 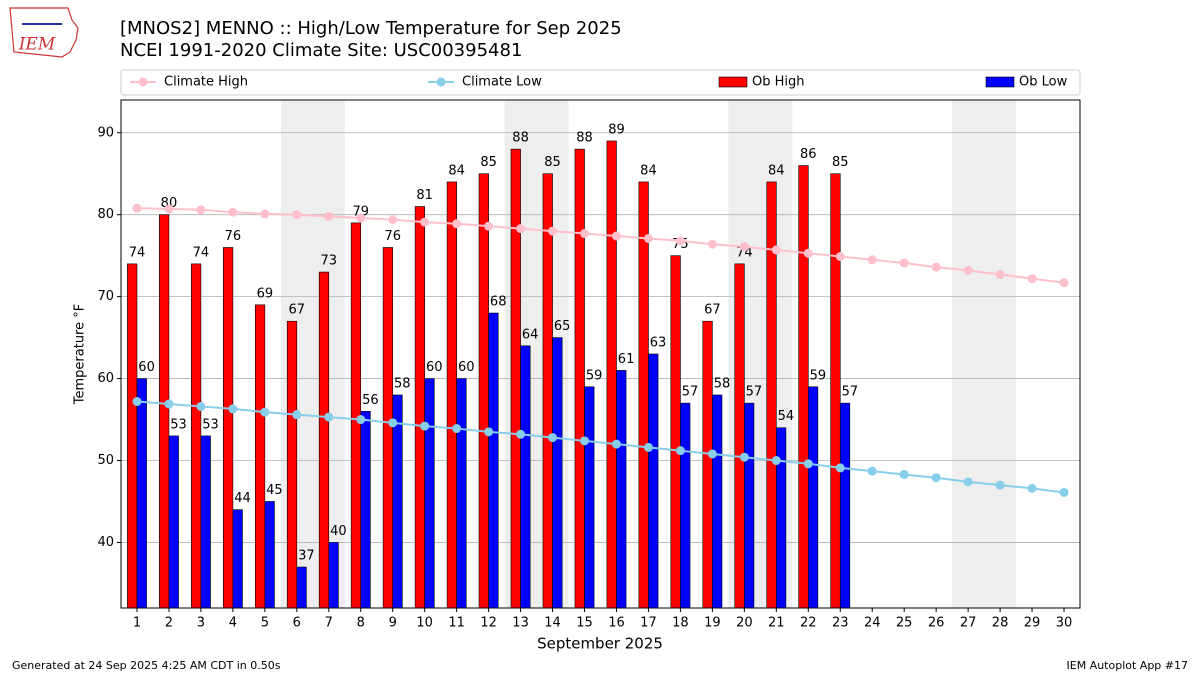 I want to click on data-label: 84, so click(x=456, y=170).